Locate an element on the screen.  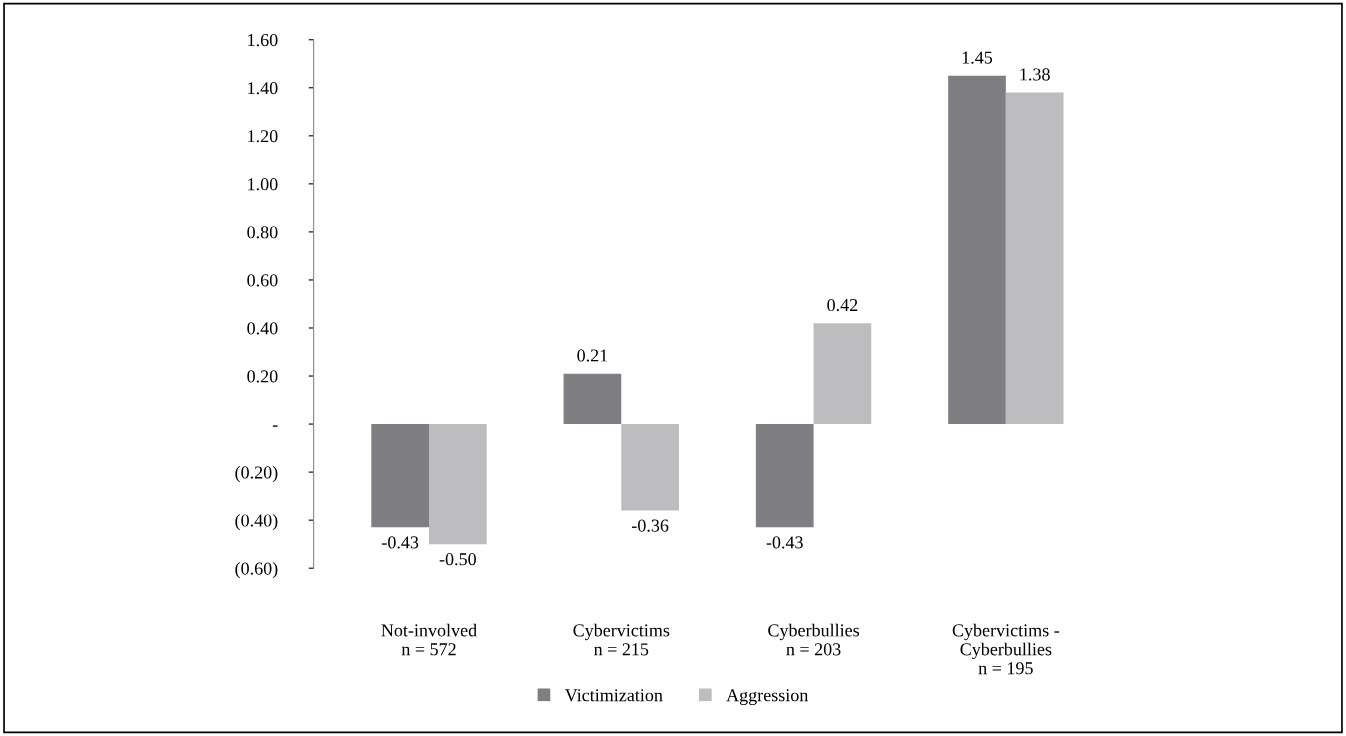
data-label: 1.38 is located at coordinates (1035, 74).